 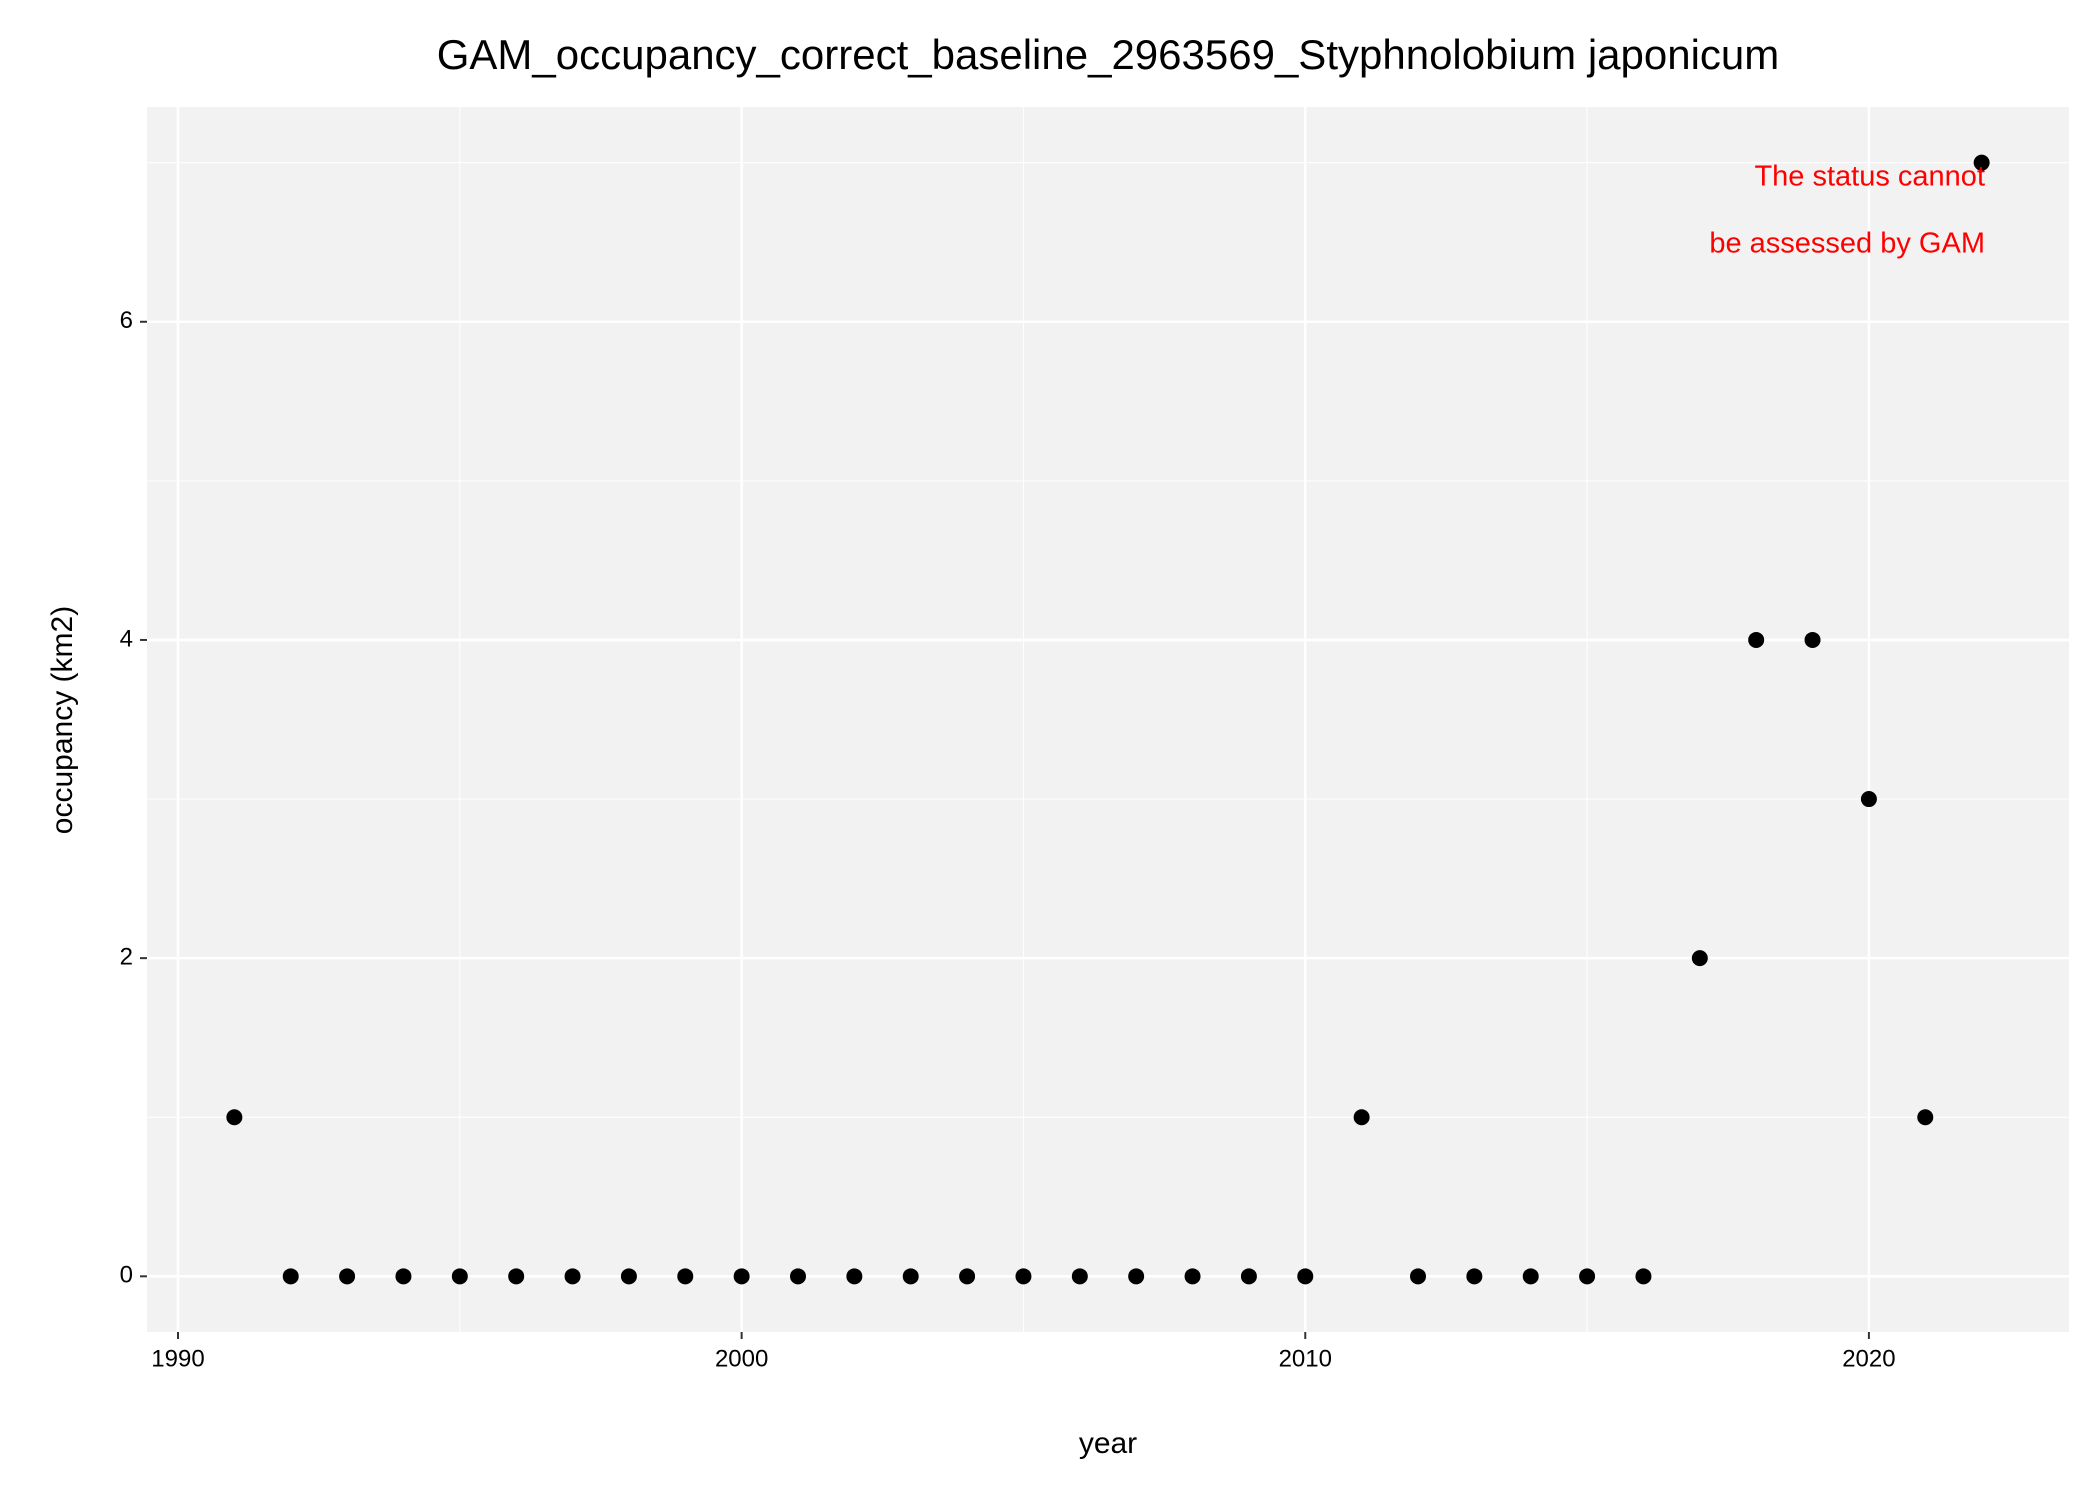 What do you see at coordinates (1868, 1358) in the screenshot?
I see `x-tick-label: 2020` at bounding box center [1868, 1358].